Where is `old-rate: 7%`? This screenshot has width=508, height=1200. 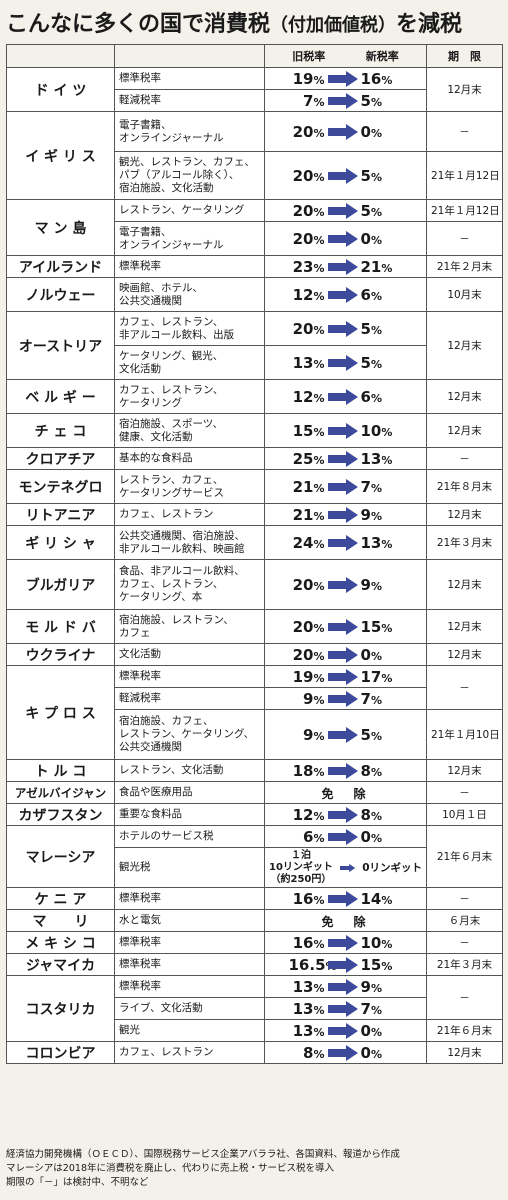 old-rate: 7% is located at coordinates (314, 101).